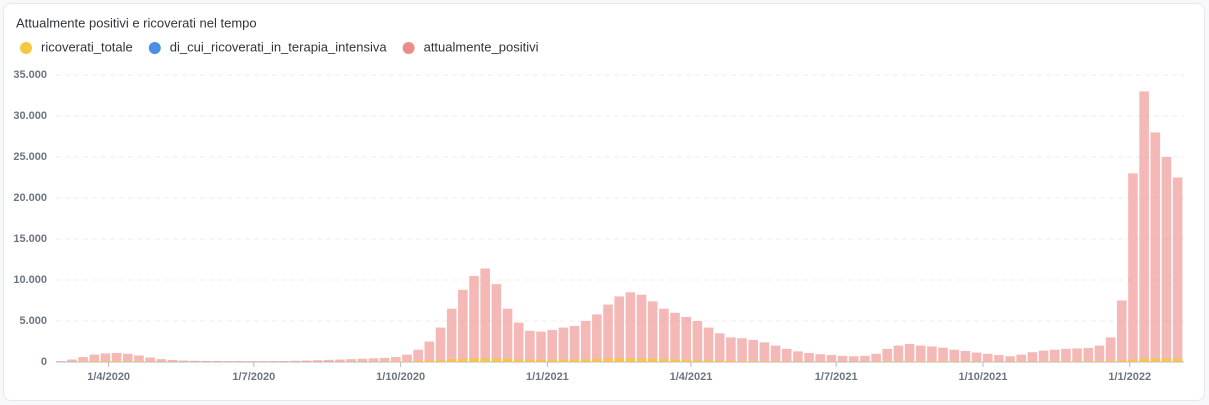 This screenshot has height=405, width=1209. Describe the element at coordinates (30, 116) in the screenshot. I see `y-tick-label: 30.000` at that location.